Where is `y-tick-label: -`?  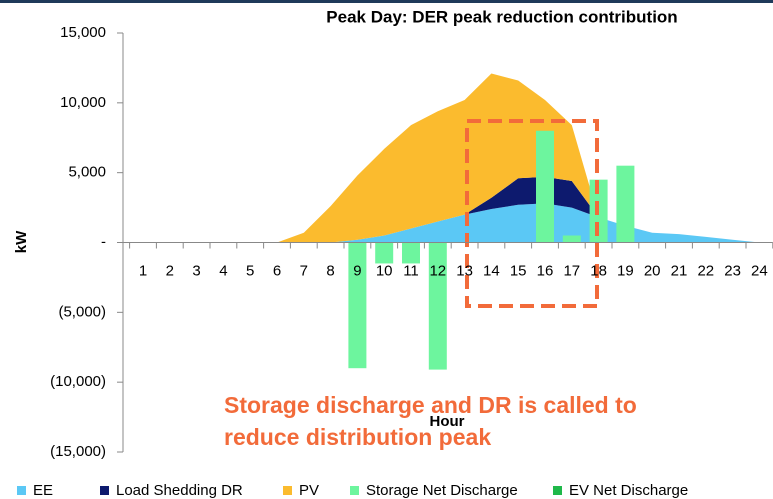
y-tick-label: - is located at coordinates (103, 241).